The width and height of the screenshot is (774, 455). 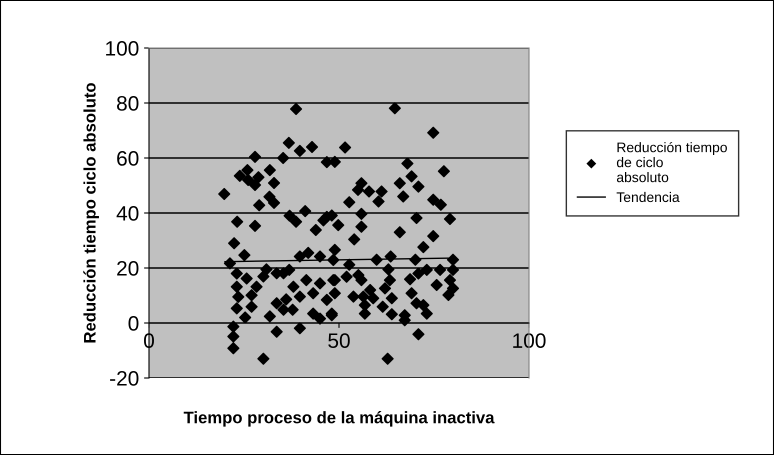 What do you see at coordinates (91, 212) in the screenshot?
I see `y-axis-title: Reducción tiempo ciclo absoluto` at bounding box center [91, 212].